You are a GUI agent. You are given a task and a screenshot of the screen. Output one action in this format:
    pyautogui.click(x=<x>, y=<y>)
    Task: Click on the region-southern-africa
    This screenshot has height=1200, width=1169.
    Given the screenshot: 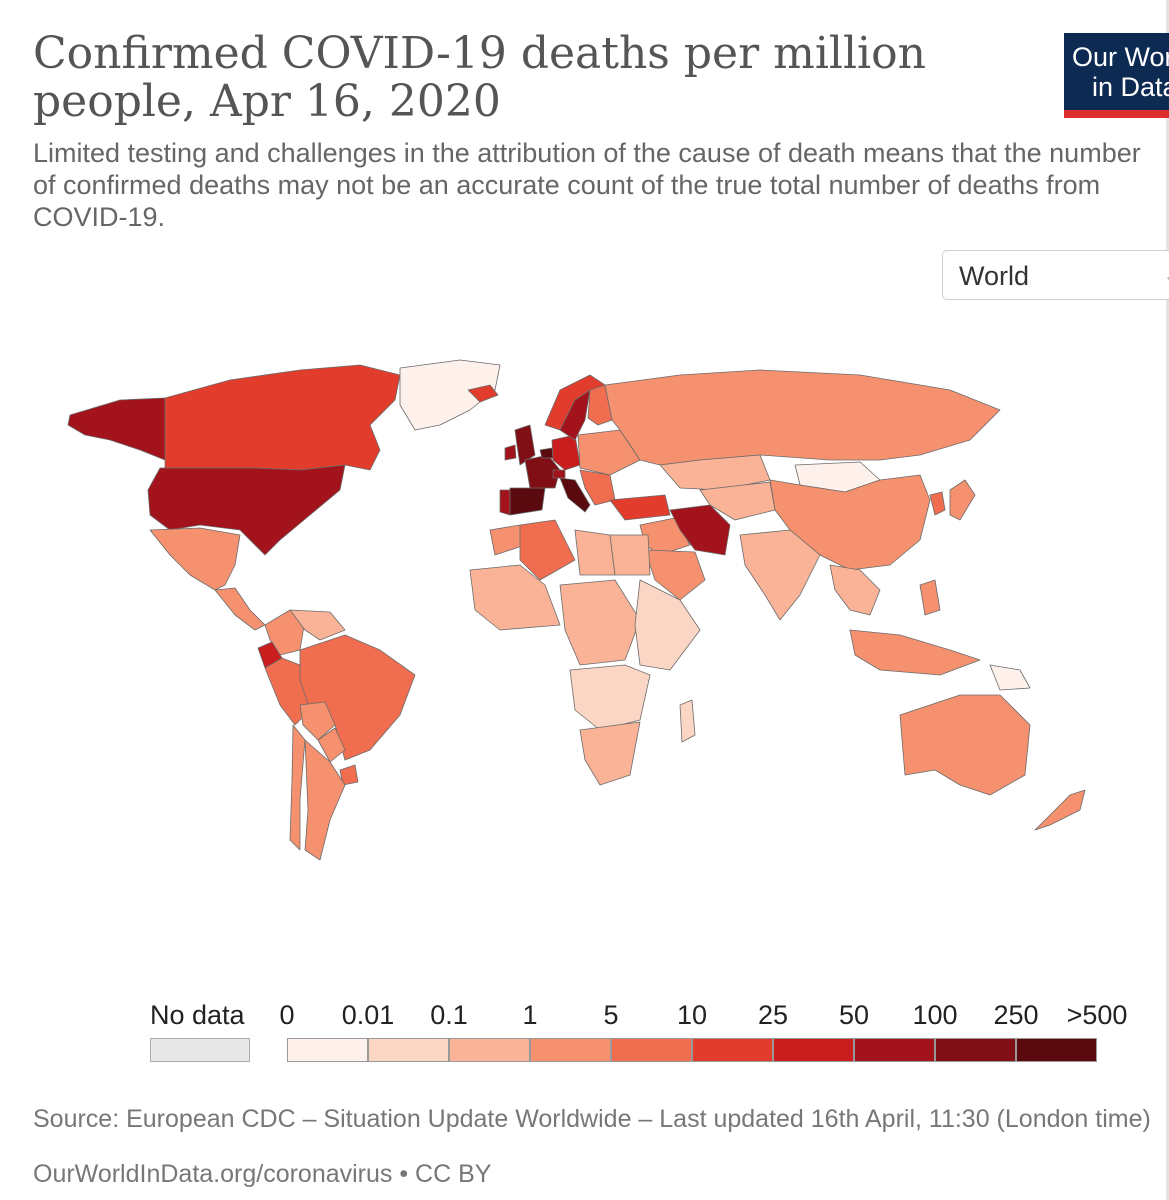 What is the action you would take?
    pyautogui.click(x=610, y=697)
    